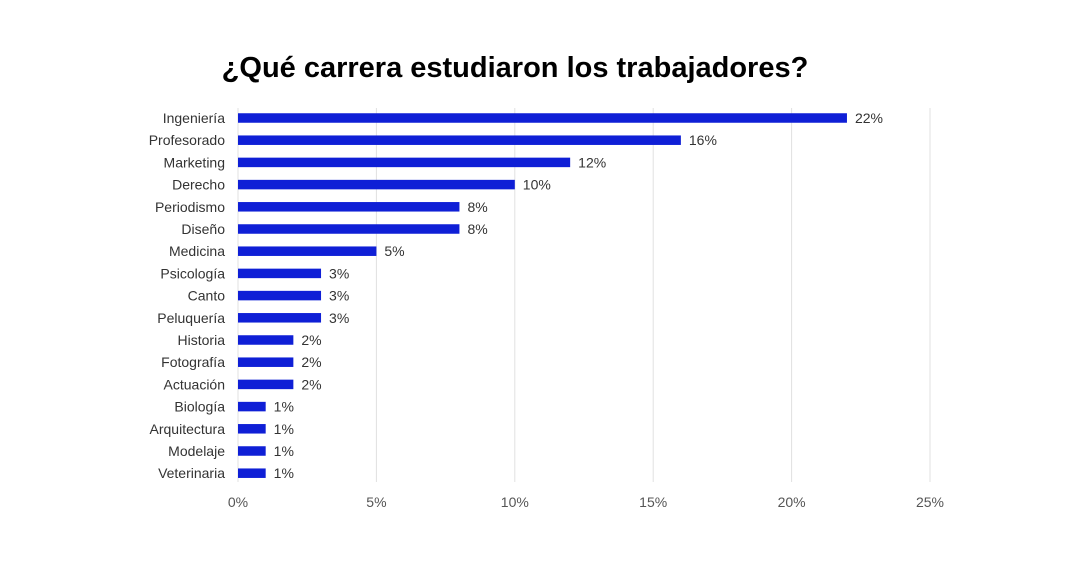 This screenshot has height=582, width=1080. What do you see at coordinates (203, 229) in the screenshot?
I see `category-label: Diseño` at bounding box center [203, 229].